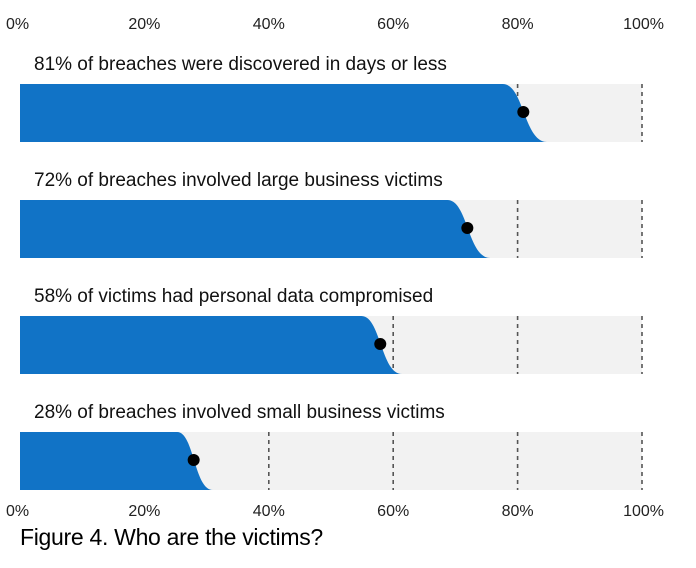  Describe the element at coordinates (518, 511) in the screenshot. I see `bottom-tick-label: 80%` at that location.